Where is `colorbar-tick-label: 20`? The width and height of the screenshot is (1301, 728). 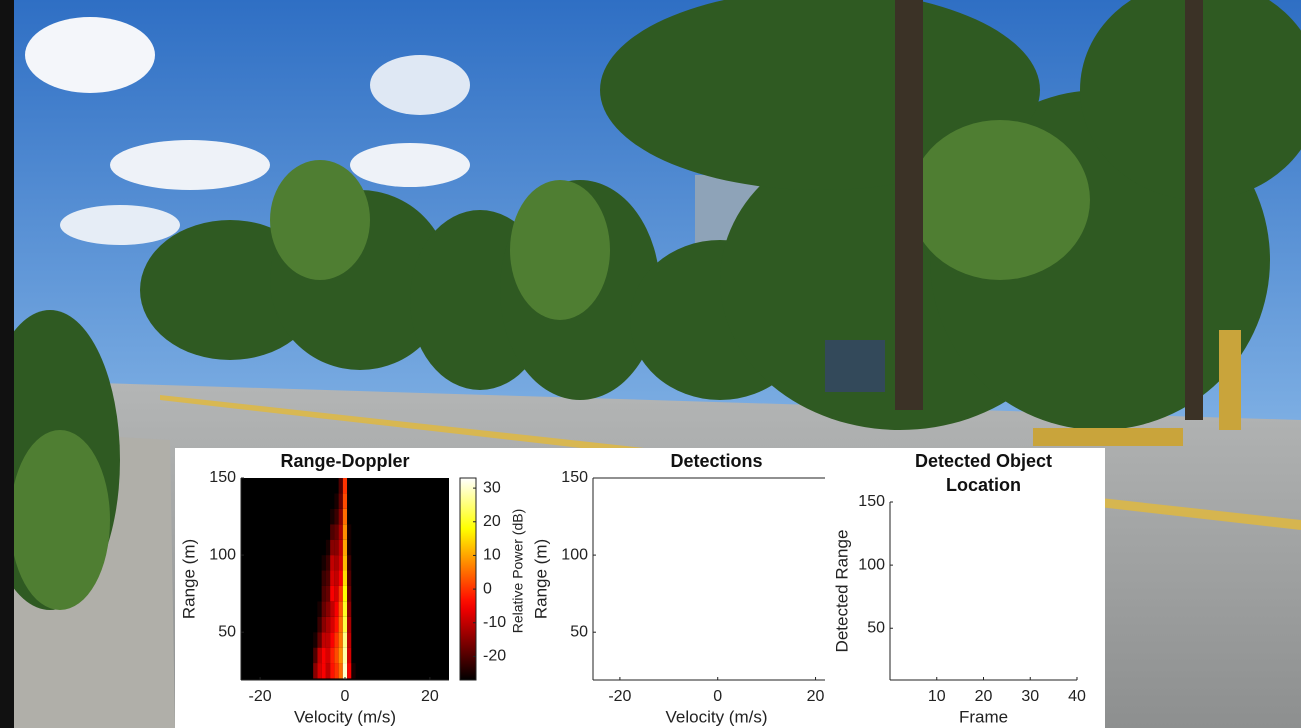
colorbar-tick-label: 20 is located at coordinates (492, 521).